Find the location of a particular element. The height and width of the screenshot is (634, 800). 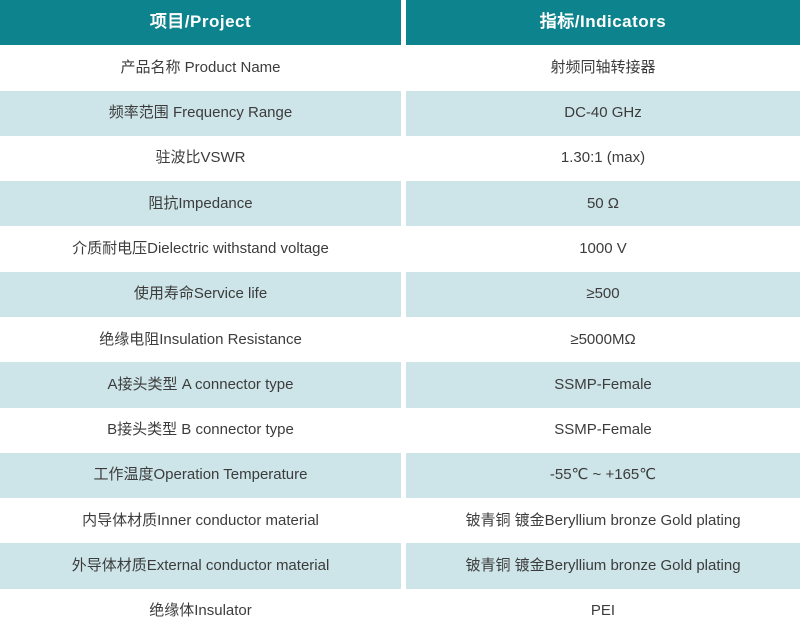

project-cell: 使用寿命Service life is located at coordinates (200, 294).